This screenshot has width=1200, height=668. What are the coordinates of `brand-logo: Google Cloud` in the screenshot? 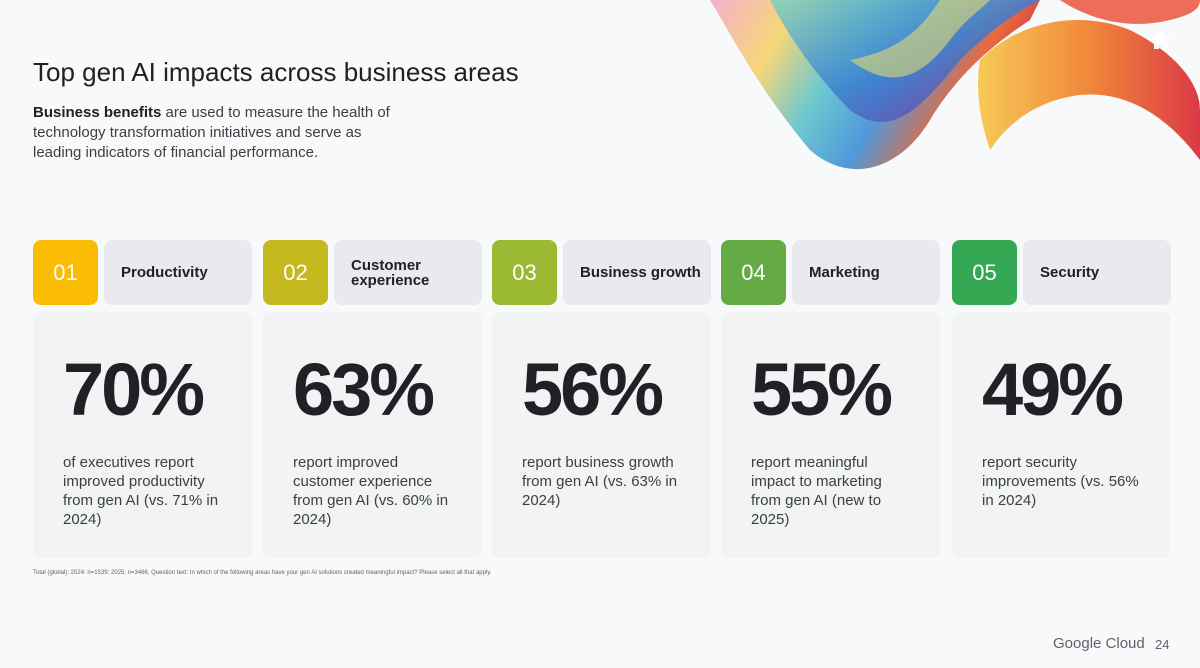 It's located at (1099, 643).